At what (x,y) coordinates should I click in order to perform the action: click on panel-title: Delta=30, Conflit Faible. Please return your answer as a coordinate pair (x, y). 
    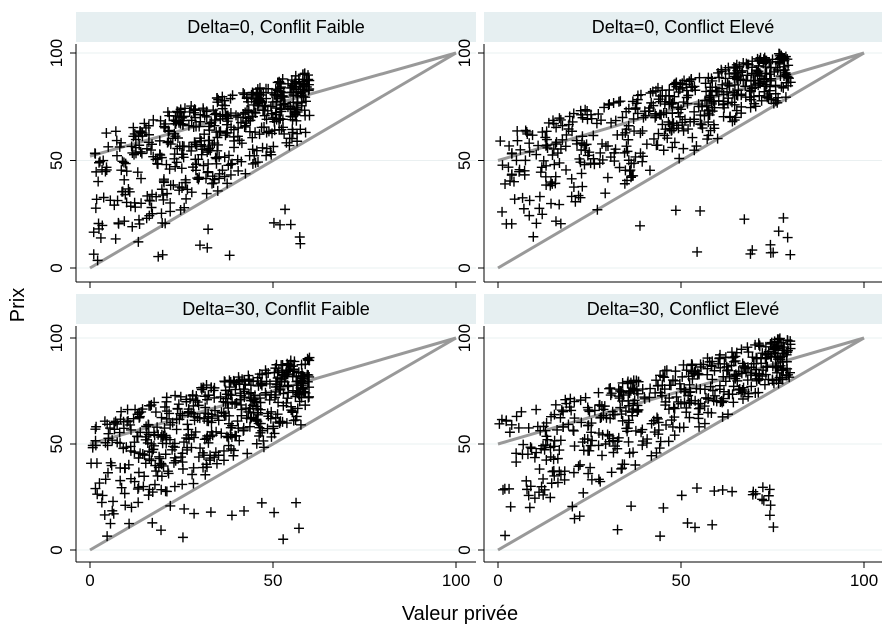
    Looking at the image, I should click on (276, 309).